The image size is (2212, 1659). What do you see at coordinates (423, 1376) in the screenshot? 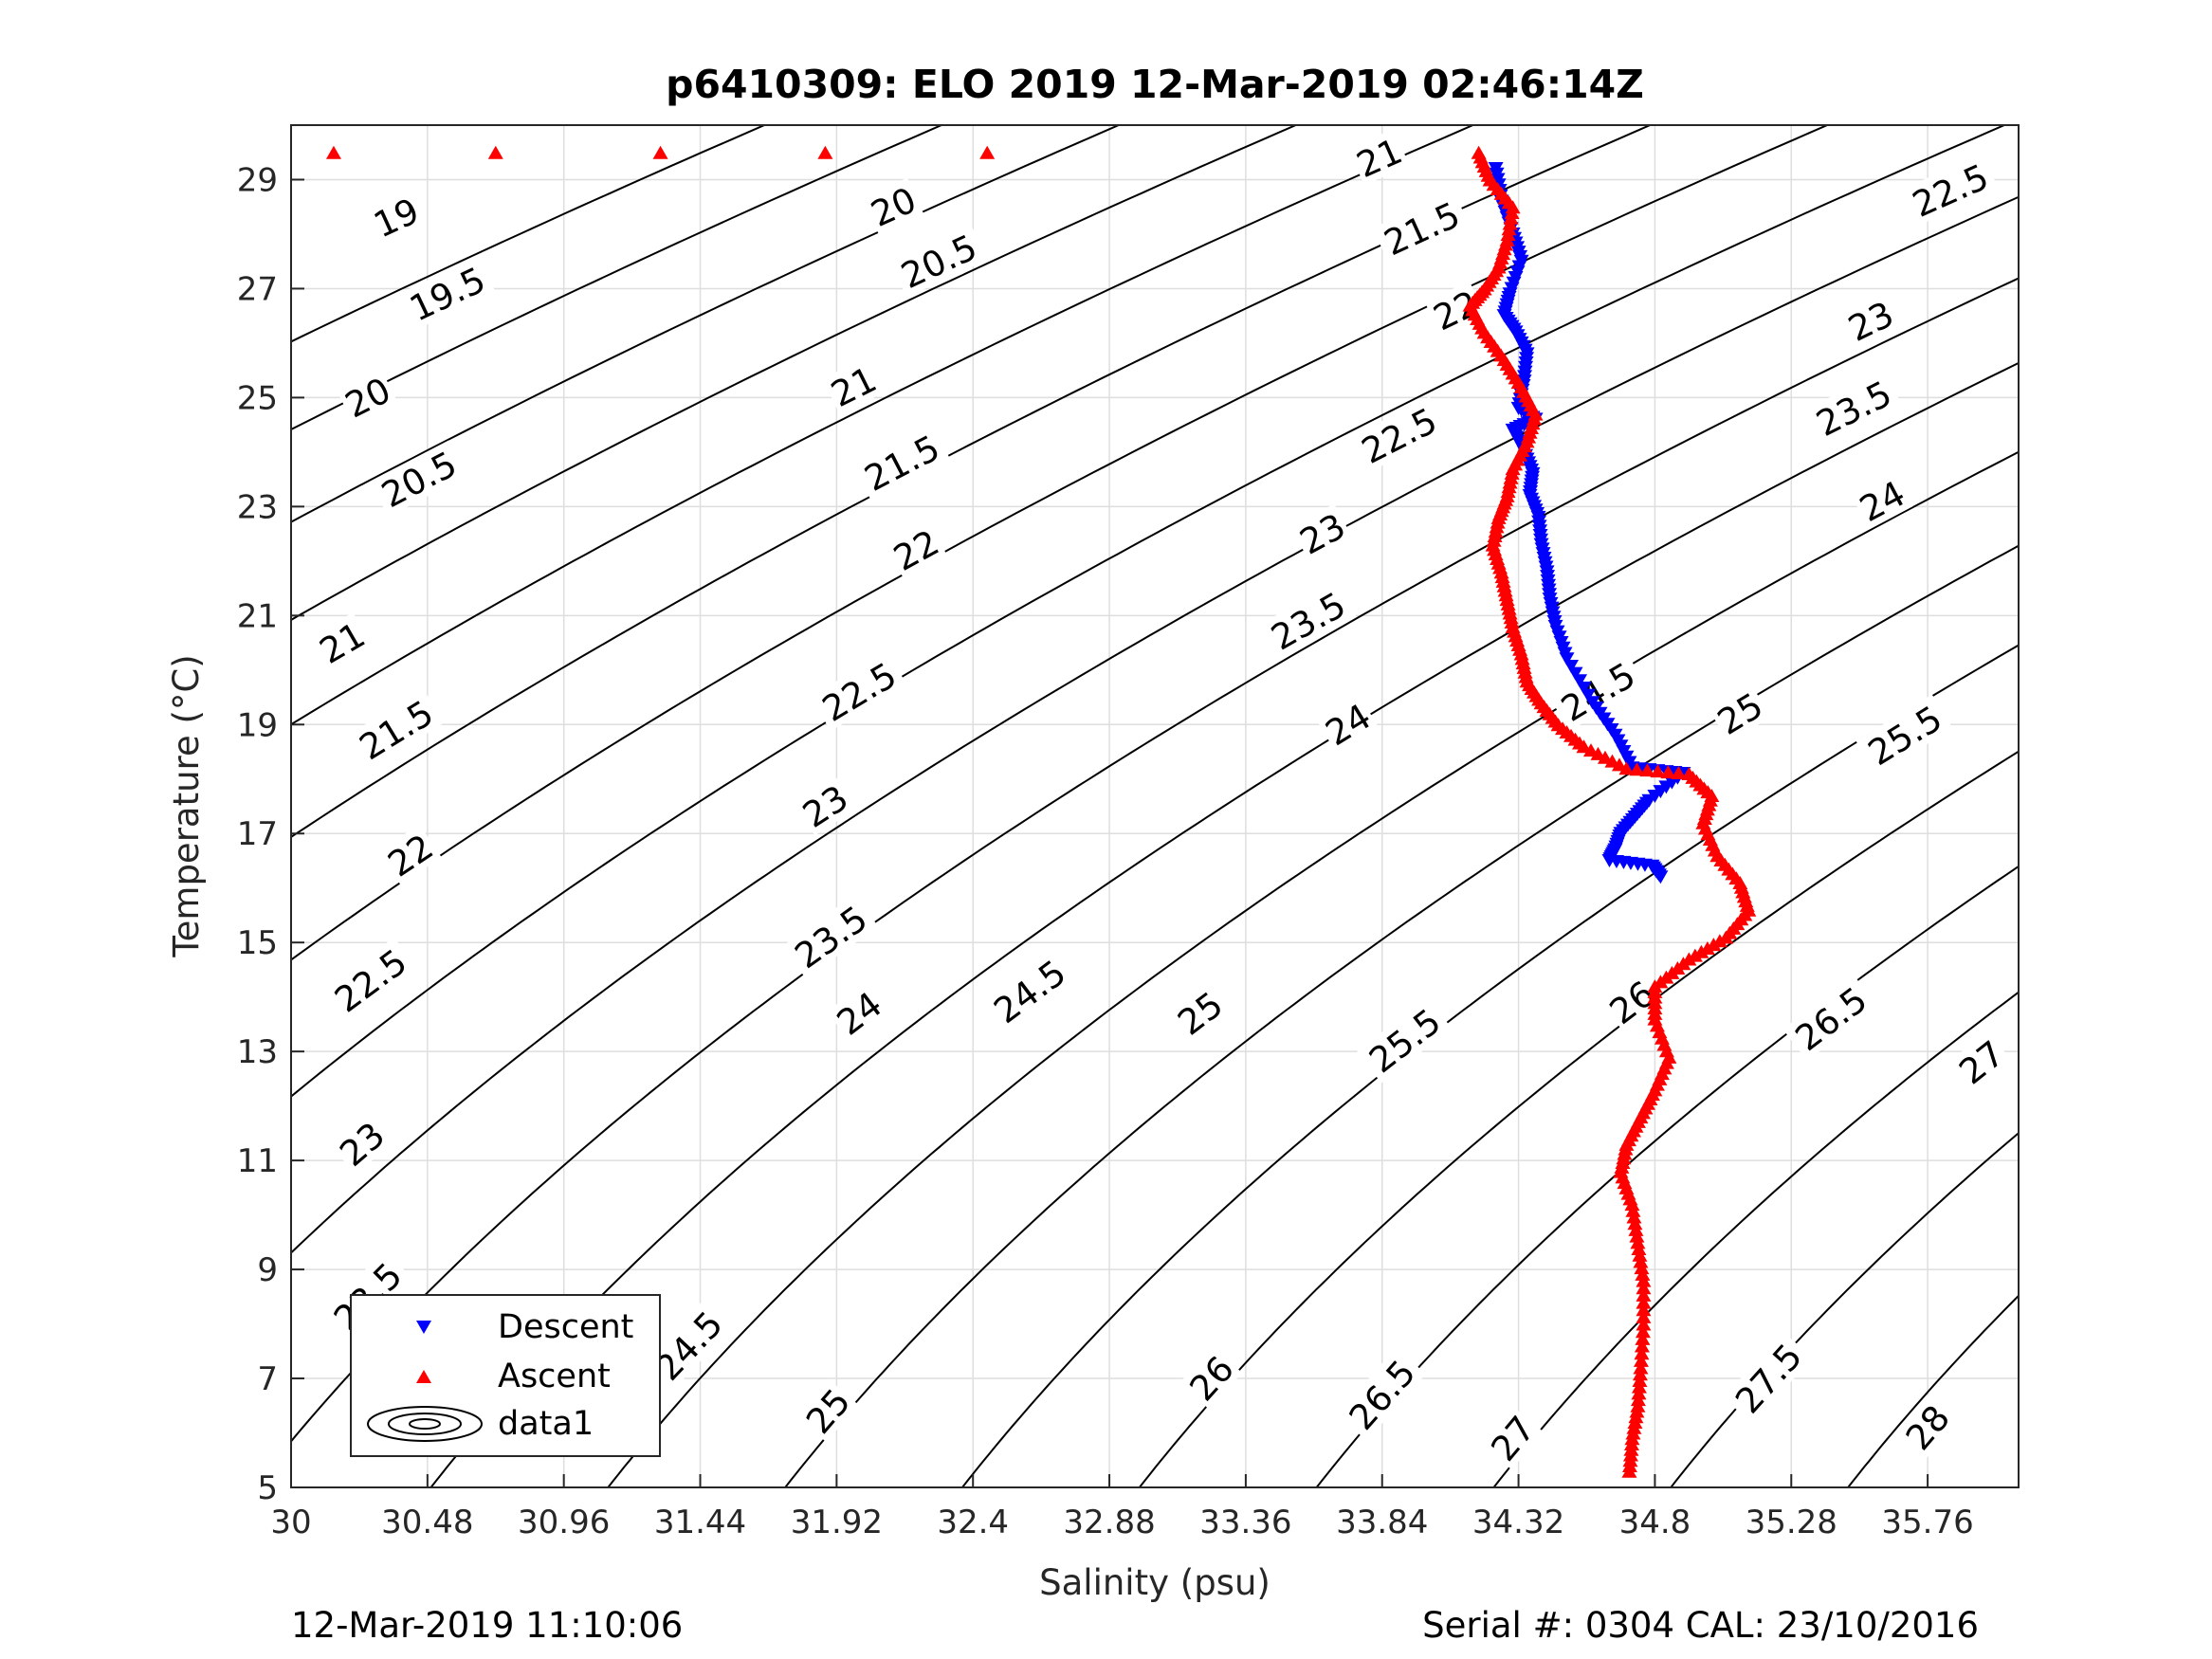
I see `legend-ascent-marker` at bounding box center [423, 1376].